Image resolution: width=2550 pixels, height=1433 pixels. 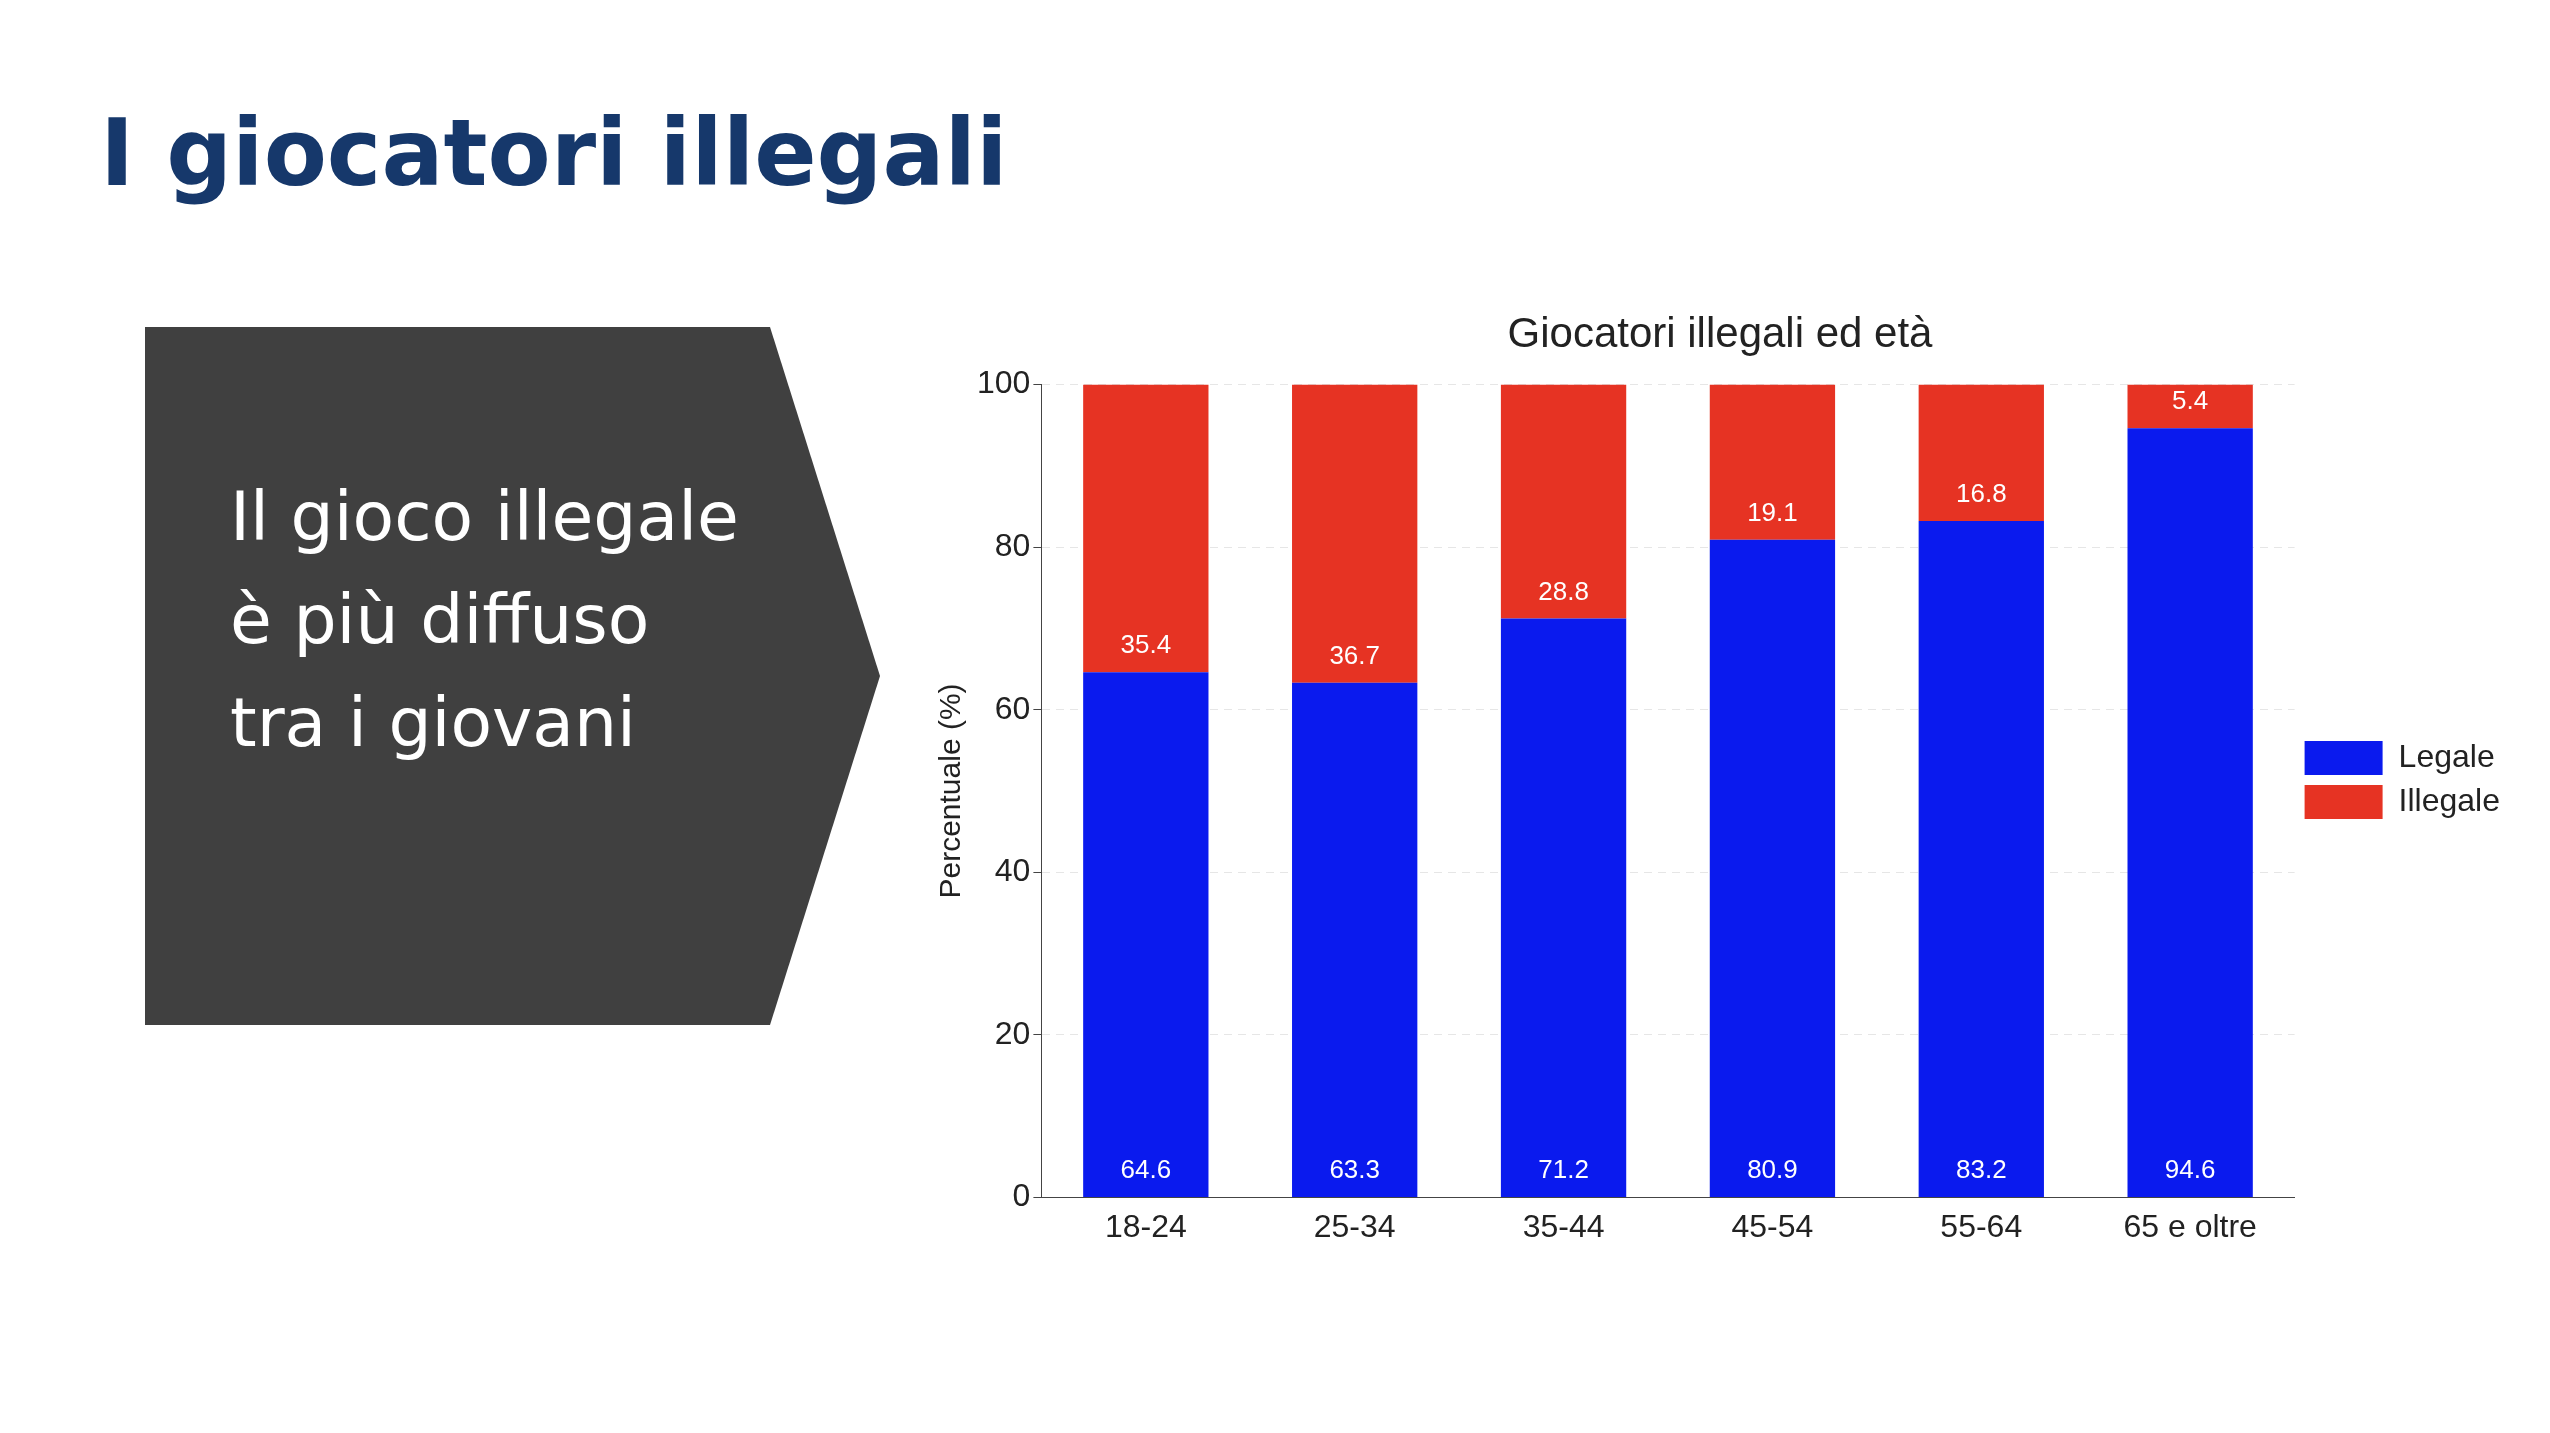 I want to click on text: Il gioco illegale è più diffuso tra i giovani, so click(x=485, y=620).